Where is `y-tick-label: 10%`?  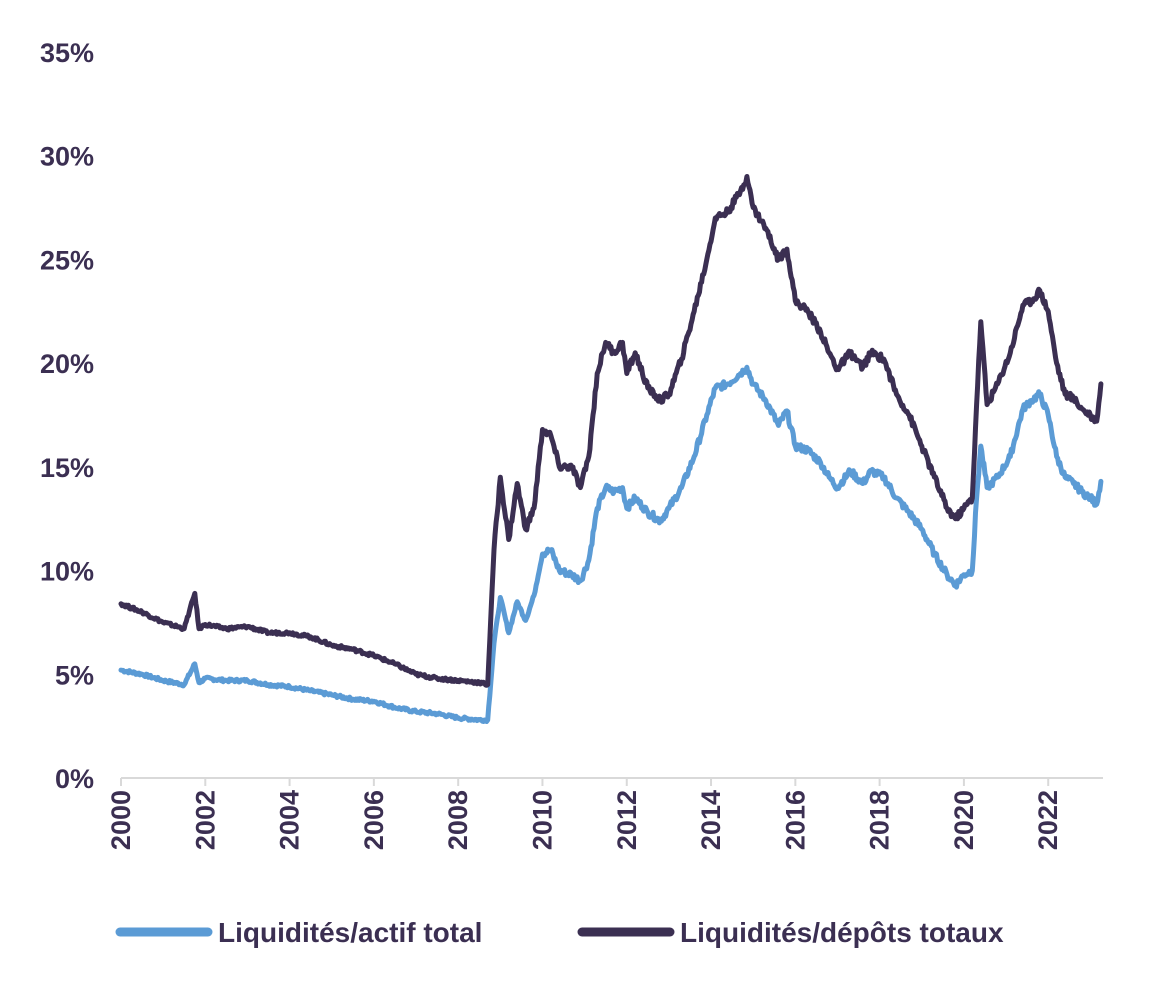 y-tick-label: 10% is located at coordinates (67, 572).